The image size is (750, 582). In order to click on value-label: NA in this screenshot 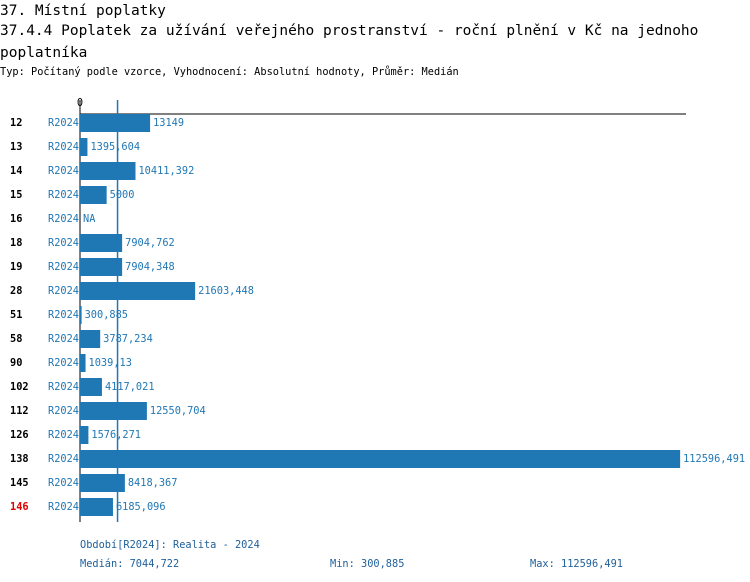, I will do `click(89, 219)`.